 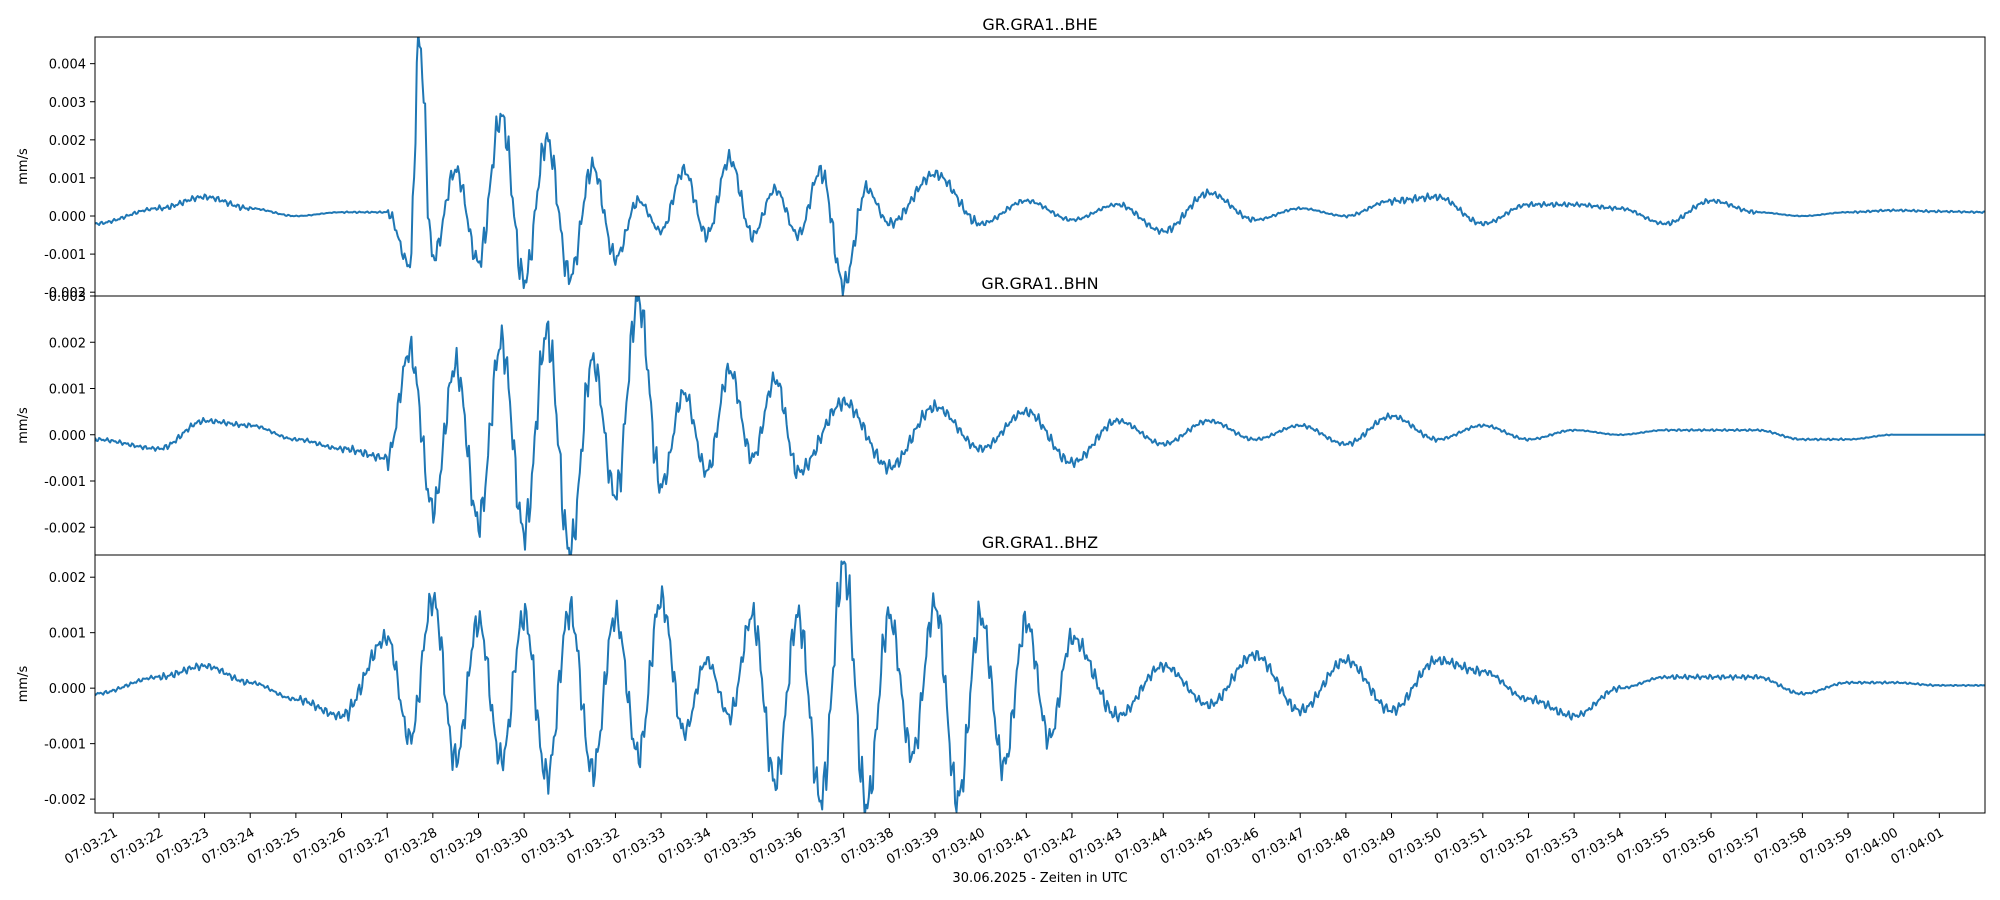 I want to click on panel-title: GR.GRA1..BHN, so click(x=1039, y=283).